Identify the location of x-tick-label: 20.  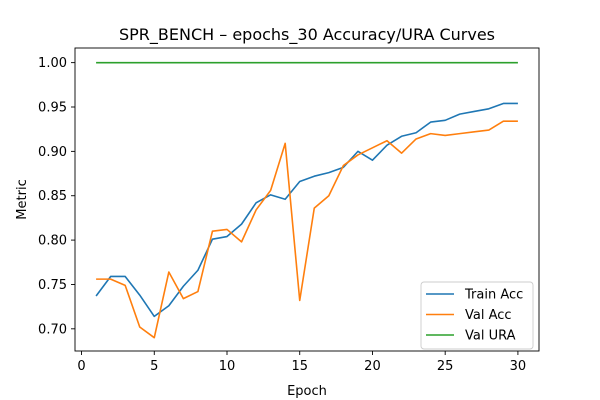
(372, 366).